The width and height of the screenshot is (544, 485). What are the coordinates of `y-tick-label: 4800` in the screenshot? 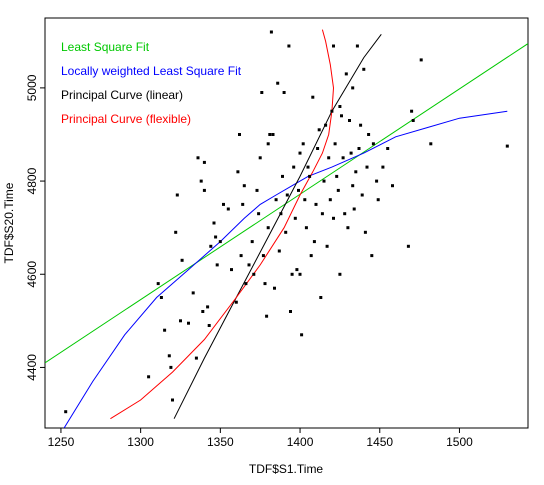 It's located at (32, 180).